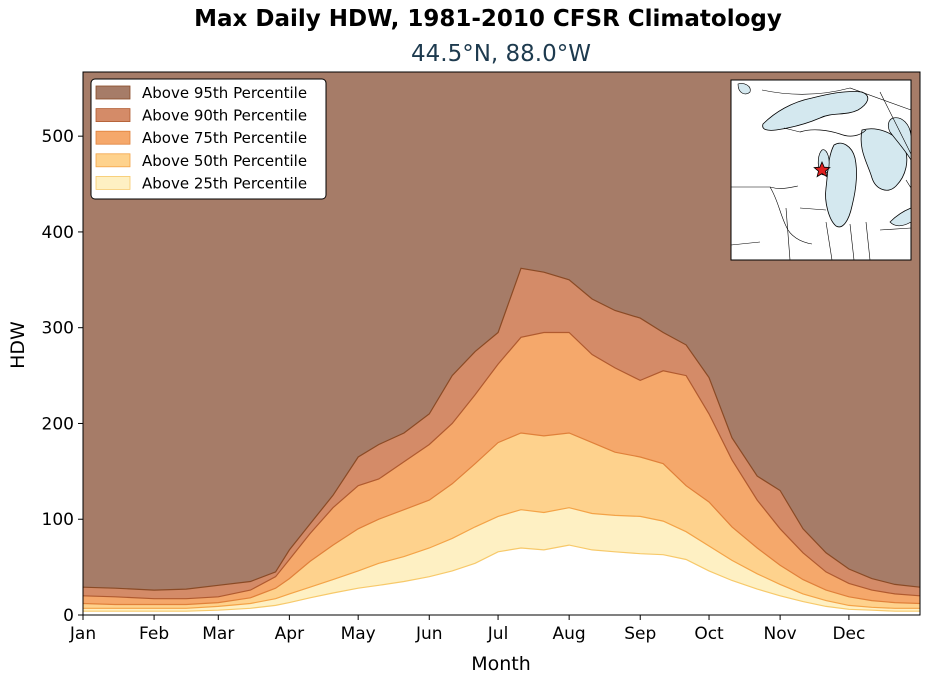  I want to click on legend-label: Above 75th Percentile, so click(224, 138).